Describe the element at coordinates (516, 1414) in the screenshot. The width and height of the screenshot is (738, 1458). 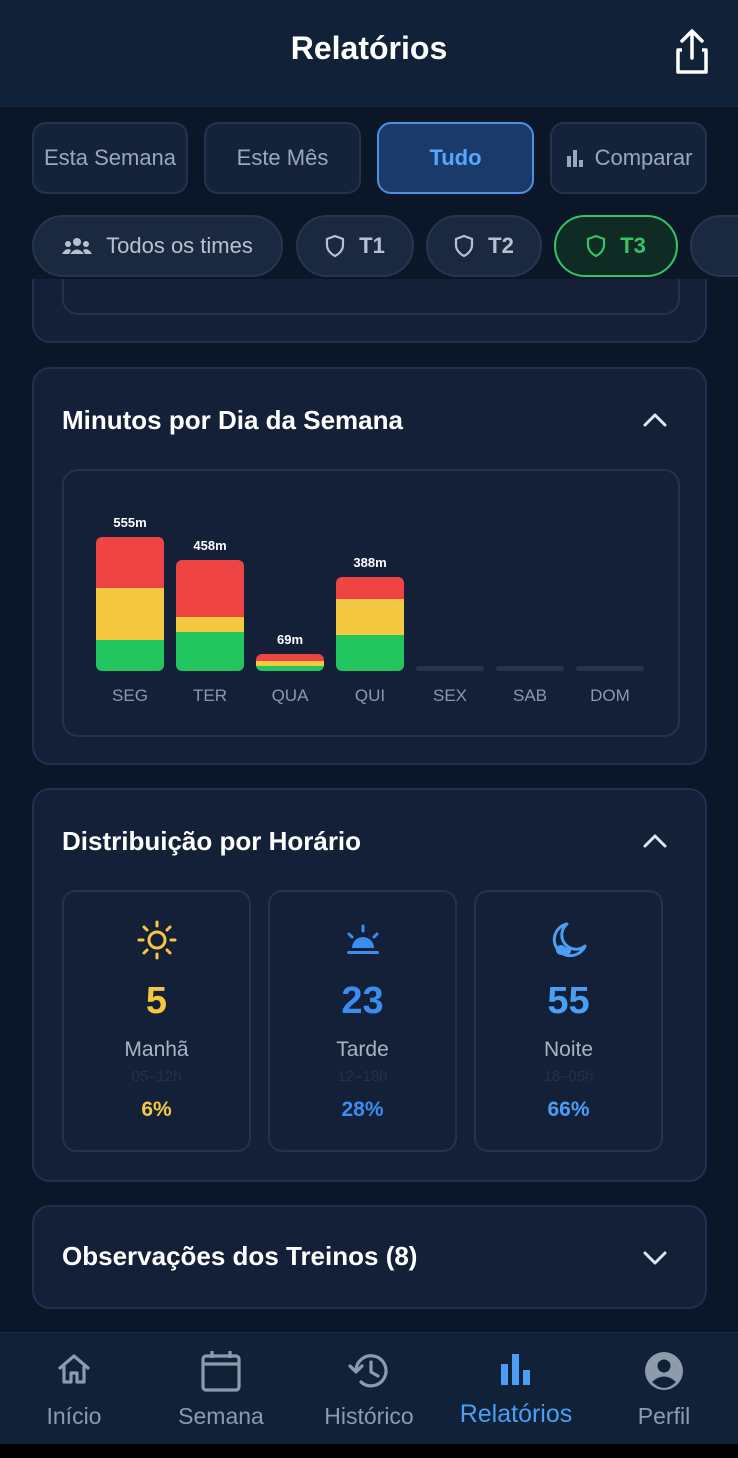
I see `nav-label: Relatórios` at that location.